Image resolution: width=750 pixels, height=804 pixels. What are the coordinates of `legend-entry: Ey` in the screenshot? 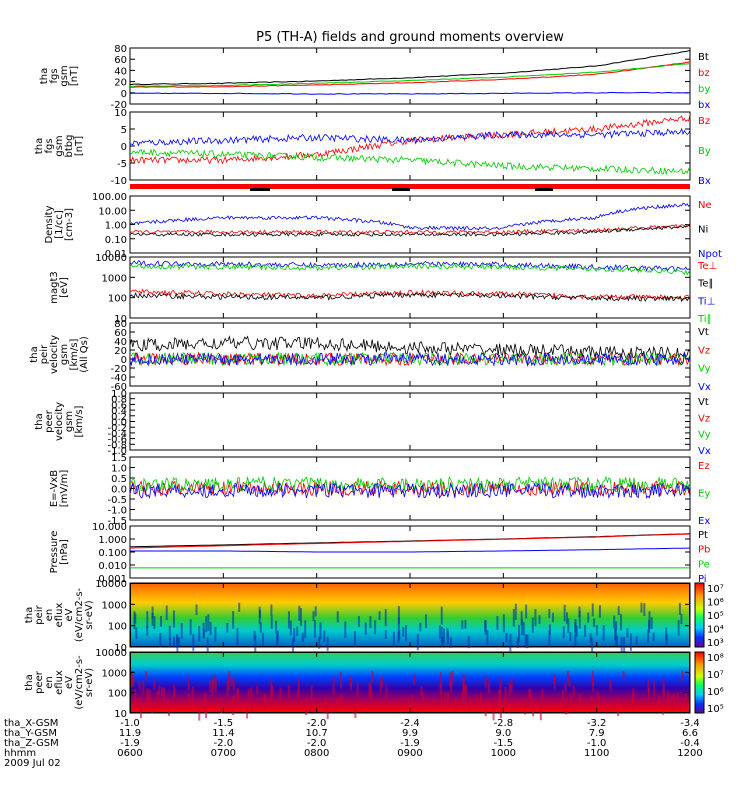 It's located at (704, 494).